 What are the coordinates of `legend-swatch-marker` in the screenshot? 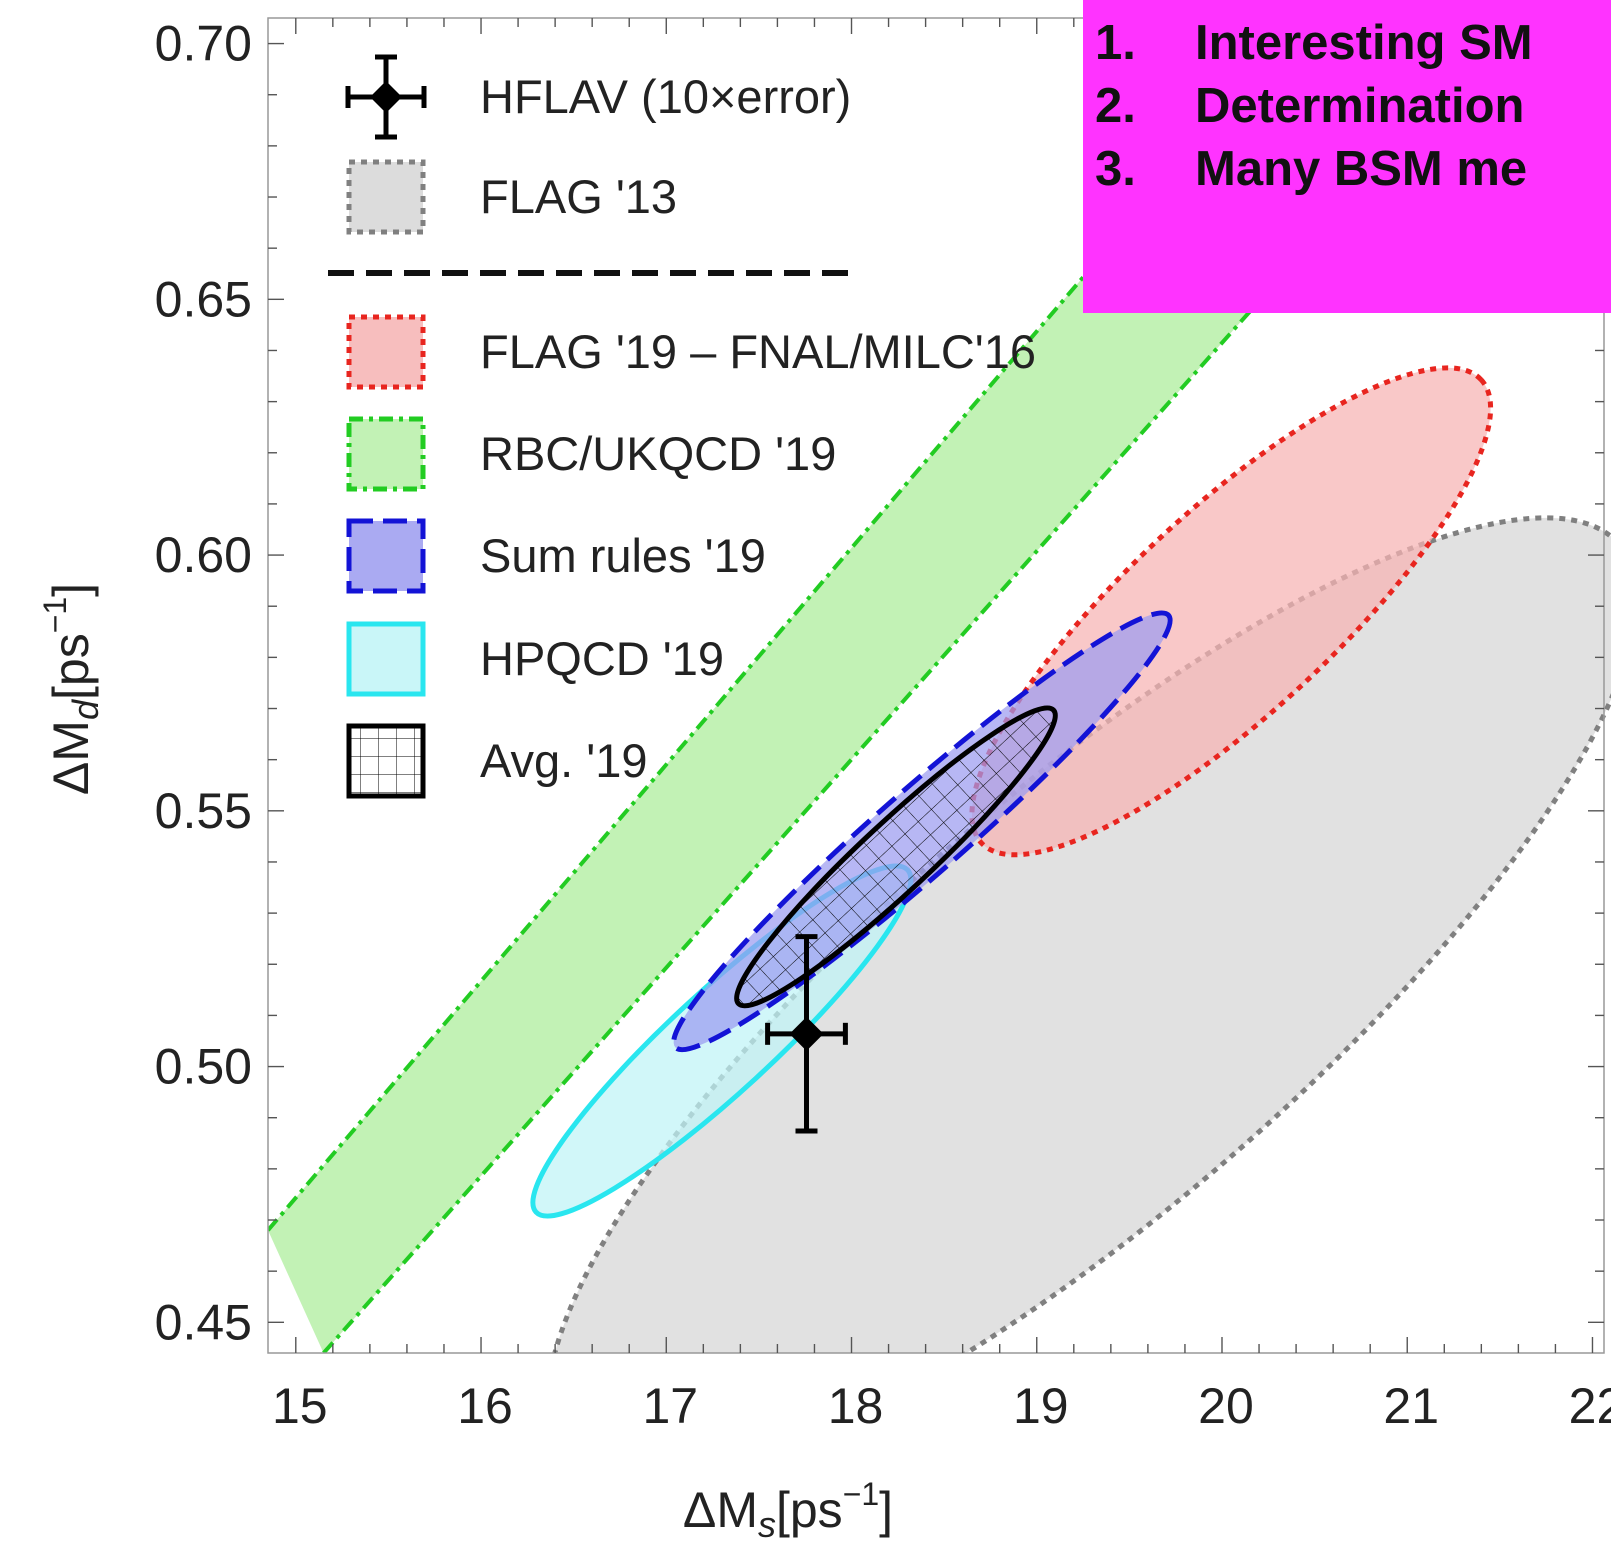 It's located at (386, 97).